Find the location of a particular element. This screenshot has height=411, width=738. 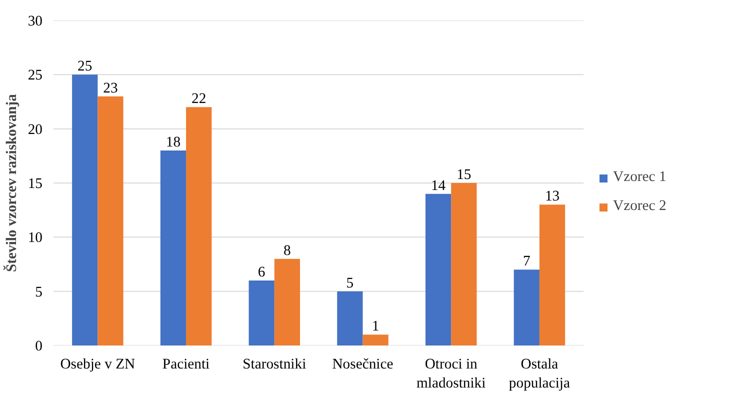

y-tick-label: 10 is located at coordinates (35, 238).